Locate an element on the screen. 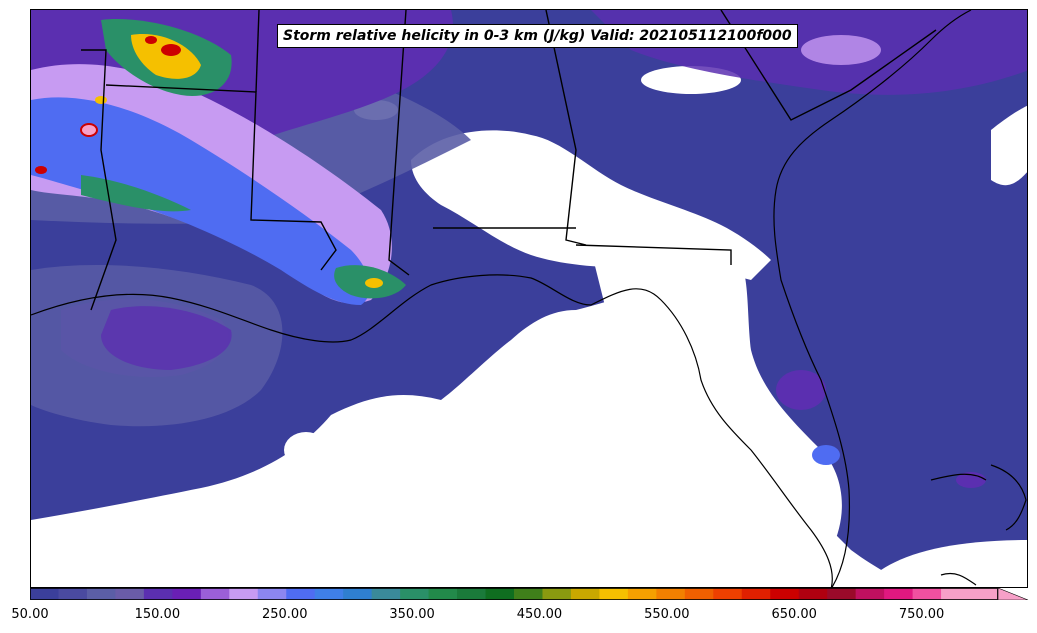 The height and width of the screenshot is (633, 1037). helicity-band-very-high is located at coordinates (136, 193).